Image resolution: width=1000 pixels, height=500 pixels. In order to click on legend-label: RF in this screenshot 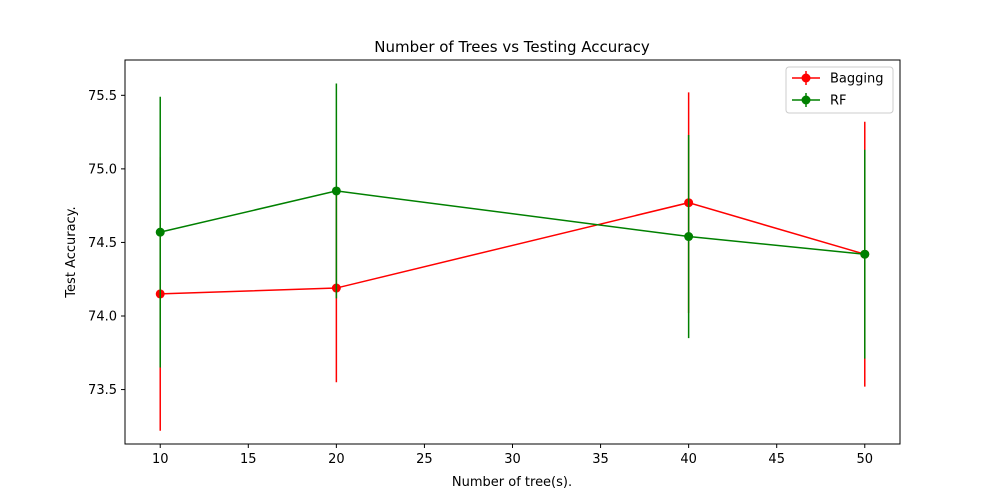, I will do `click(838, 101)`.